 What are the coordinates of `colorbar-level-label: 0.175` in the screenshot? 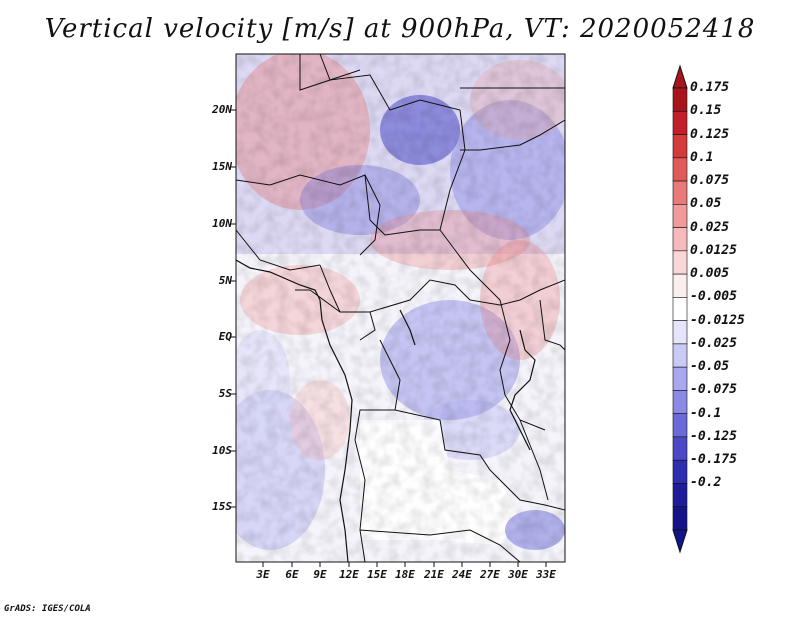 It's located at (710, 87).